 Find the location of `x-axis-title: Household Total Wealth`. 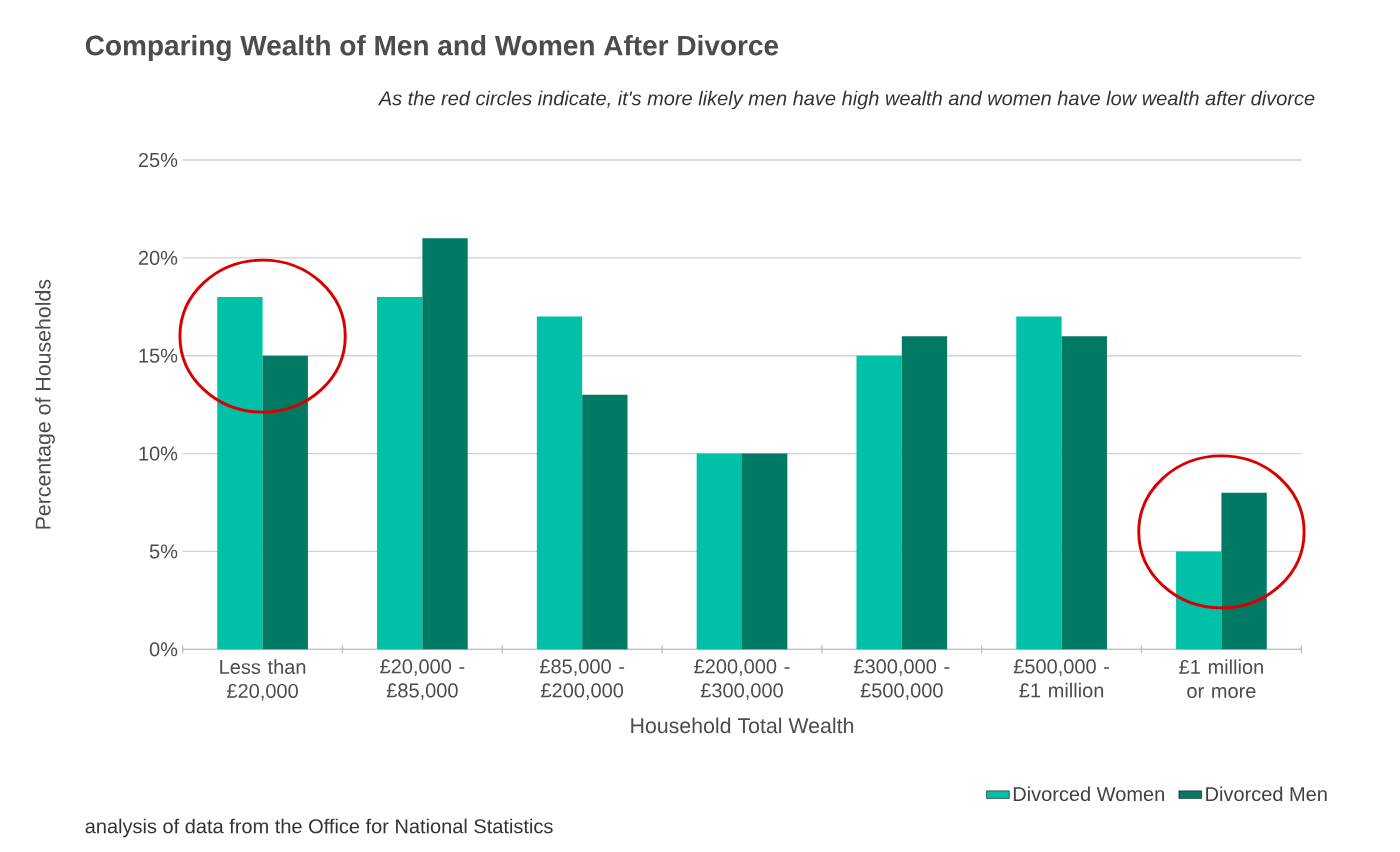

x-axis-title: Household Total Wealth is located at coordinates (742, 725).